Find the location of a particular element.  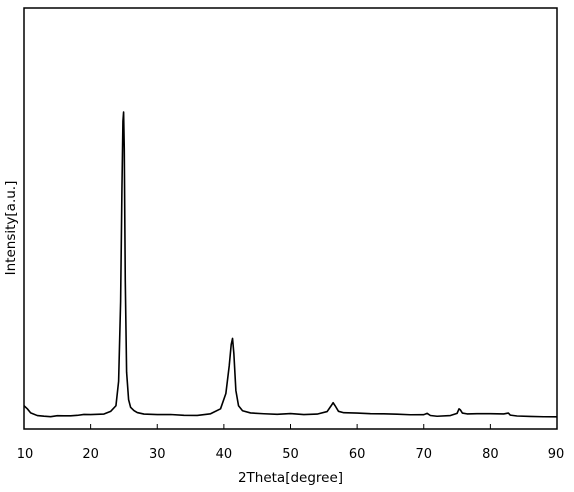

x-tick-label: 40 is located at coordinates (224, 454).